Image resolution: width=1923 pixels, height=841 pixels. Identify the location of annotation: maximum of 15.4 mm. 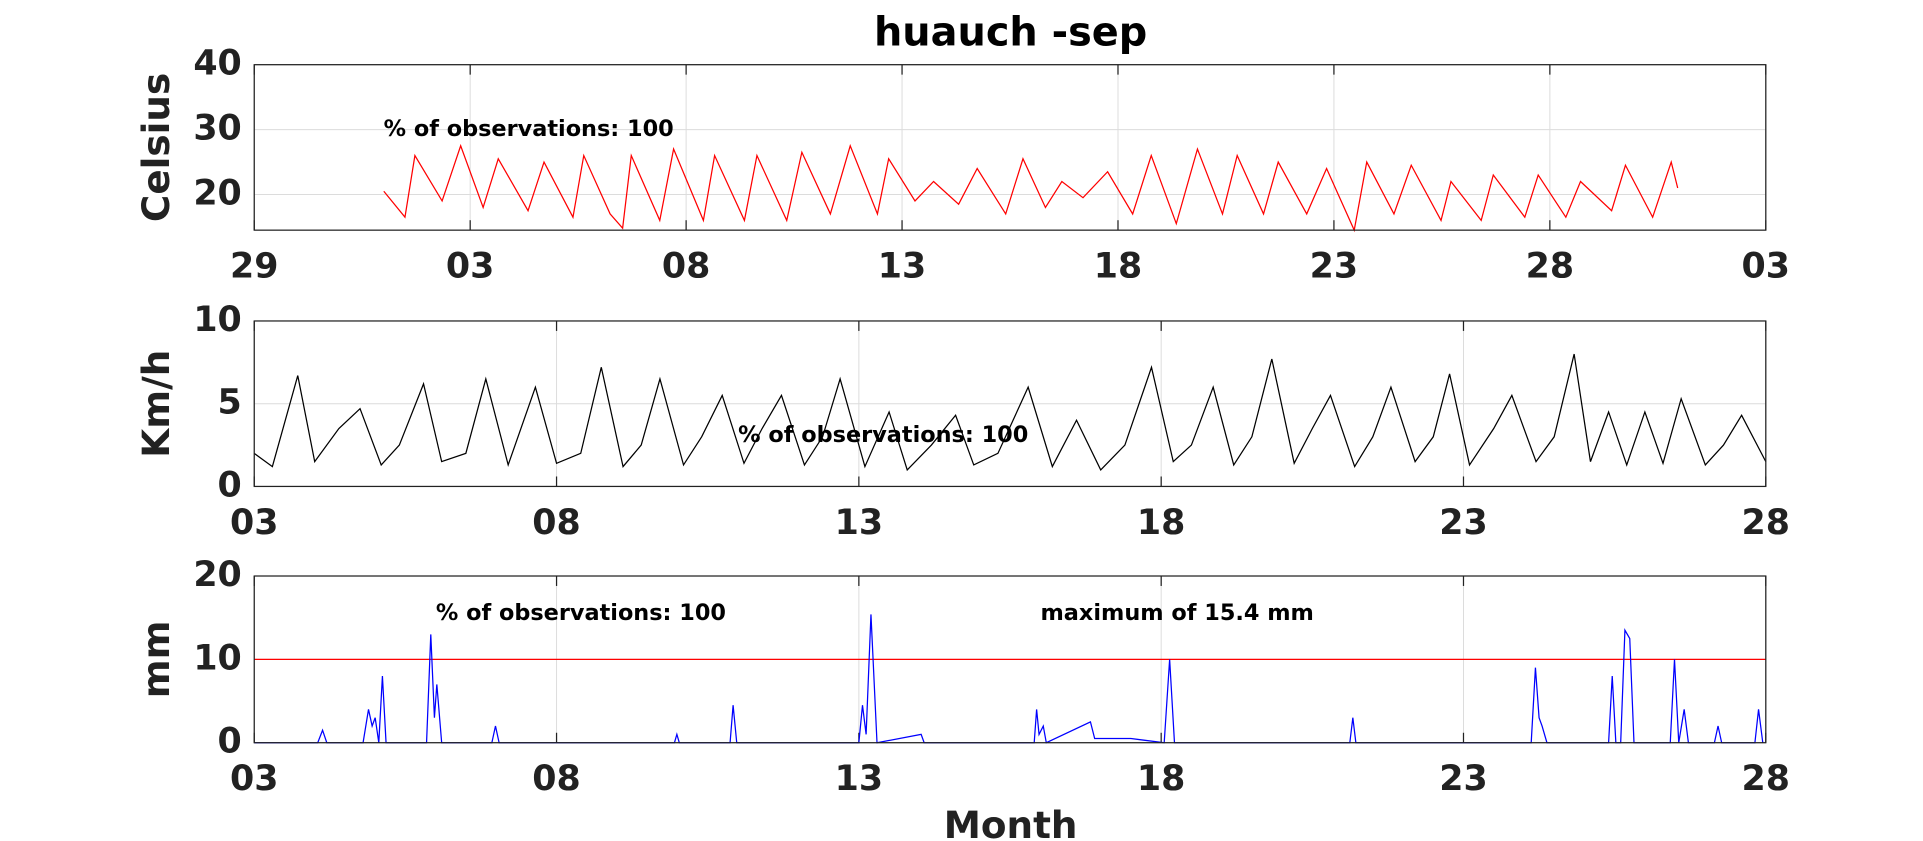
(1176, 613).